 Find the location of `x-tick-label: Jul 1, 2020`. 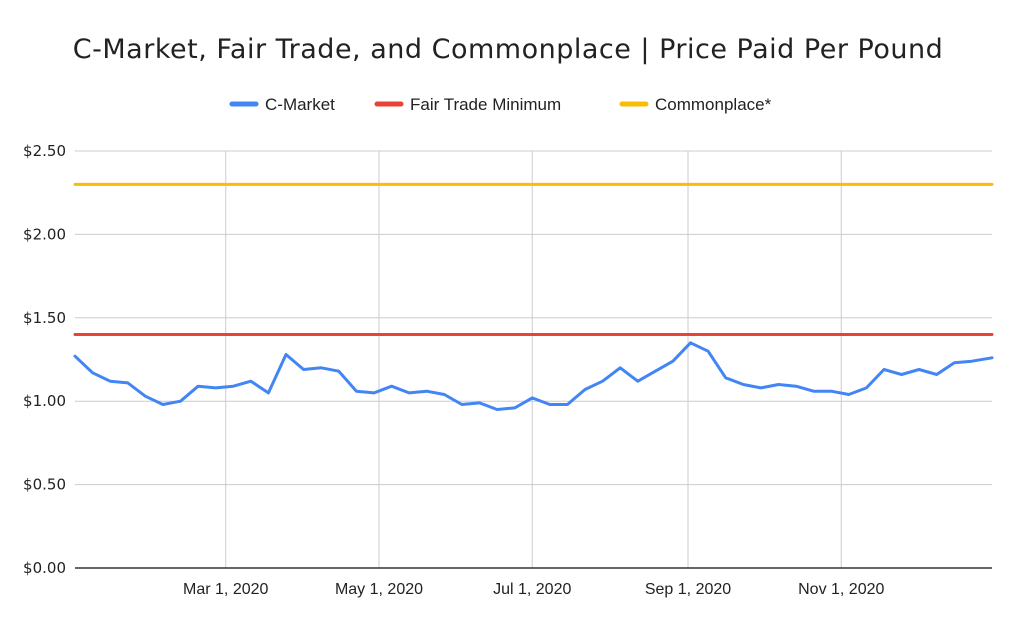

x-tick-label: Jul 1, 2020 is located at coordinates (532, 589).